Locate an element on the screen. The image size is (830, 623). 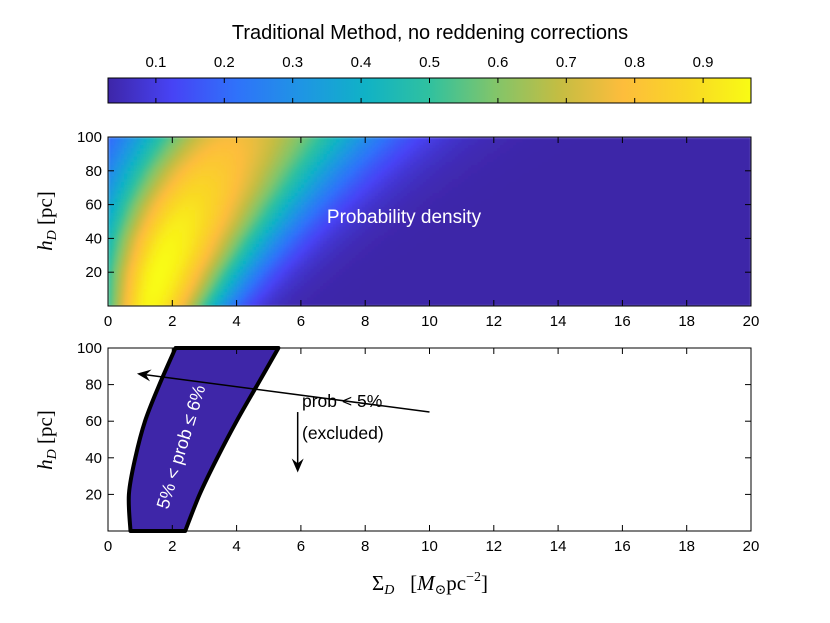
colorbar-tick-label: 0.7 is located at coordinates (566, 62).